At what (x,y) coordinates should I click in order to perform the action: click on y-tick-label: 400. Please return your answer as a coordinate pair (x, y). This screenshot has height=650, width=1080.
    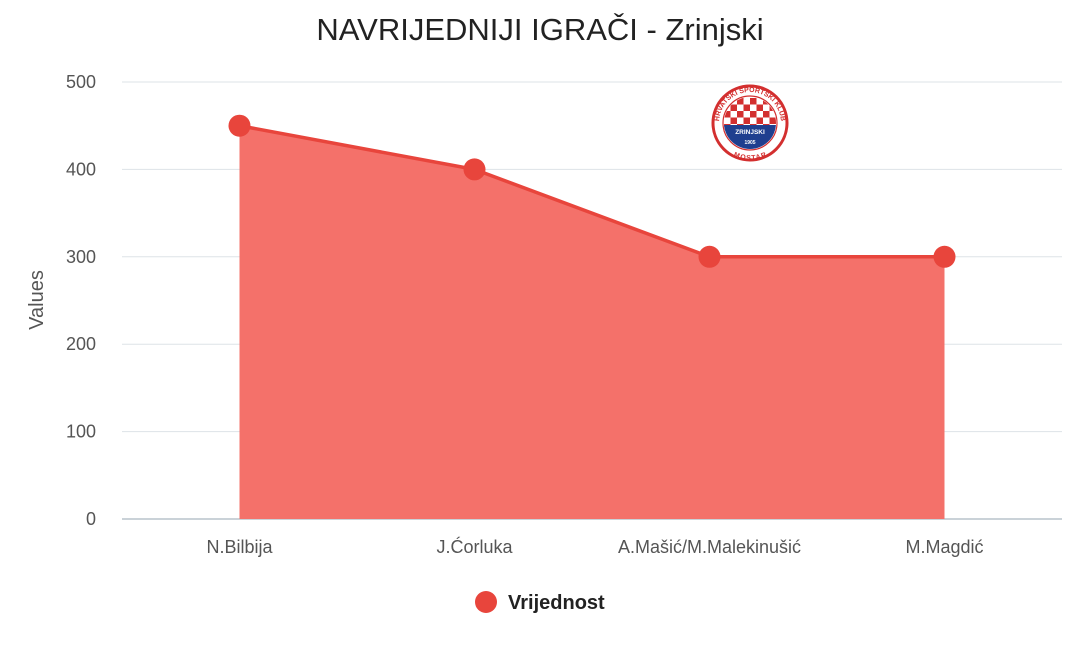
    Looking at the image, I should click on (81, 169).